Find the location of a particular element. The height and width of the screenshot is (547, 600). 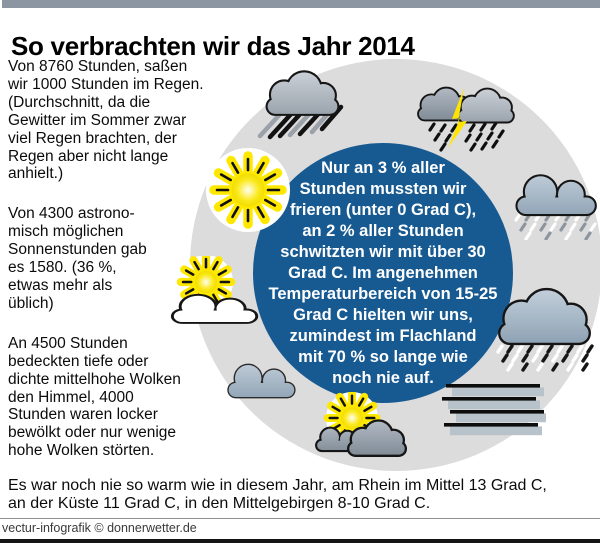

credit-text: vectur-infografik © donnerwetter.de is located at coordinates (99, 528).